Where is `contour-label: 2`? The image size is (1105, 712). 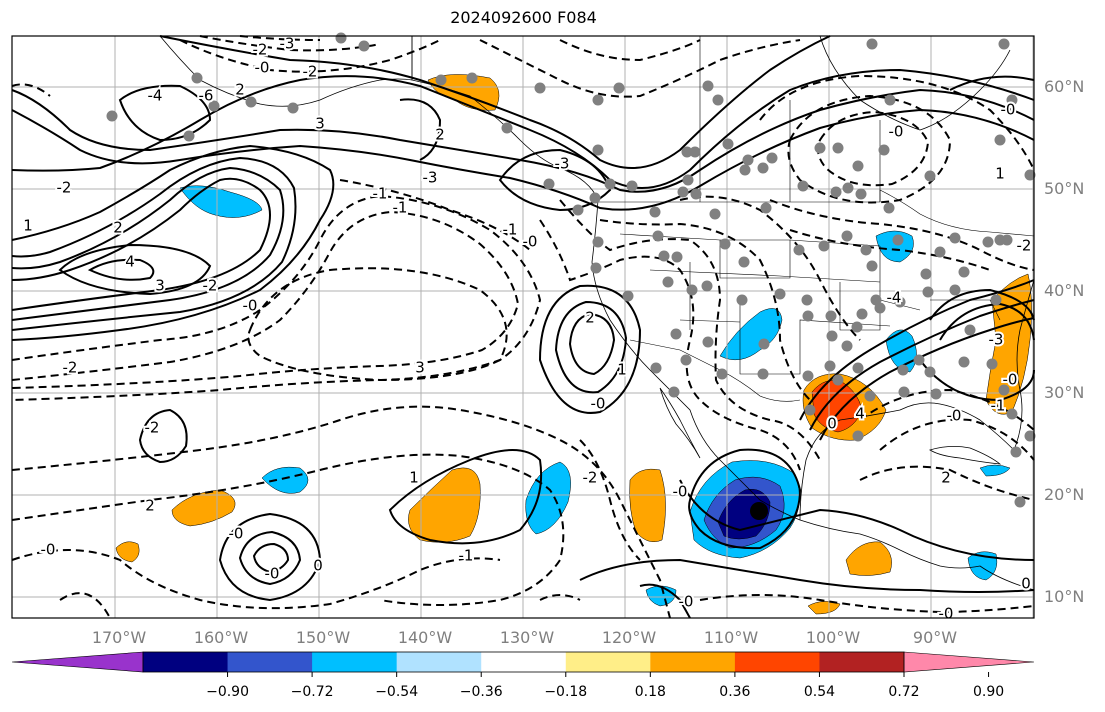 contour-label: 2 is located at coordinates (118, 228).